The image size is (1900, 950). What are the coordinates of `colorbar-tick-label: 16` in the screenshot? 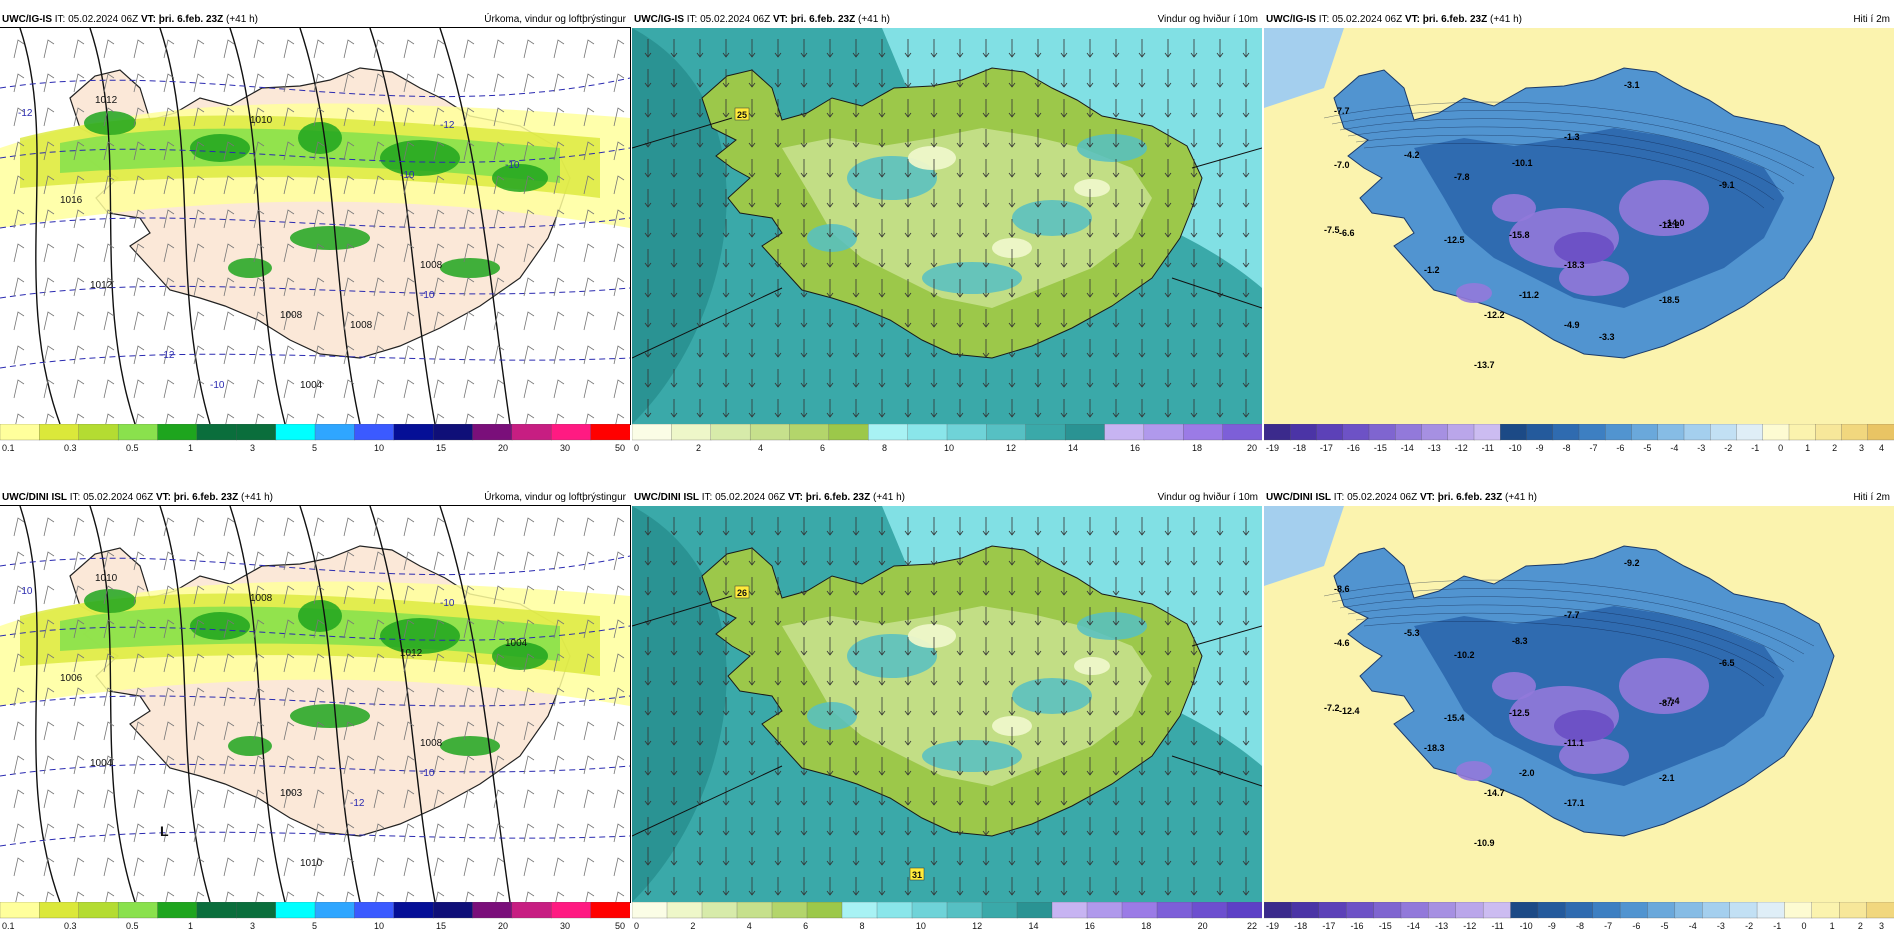 It's located at (1135, 448).